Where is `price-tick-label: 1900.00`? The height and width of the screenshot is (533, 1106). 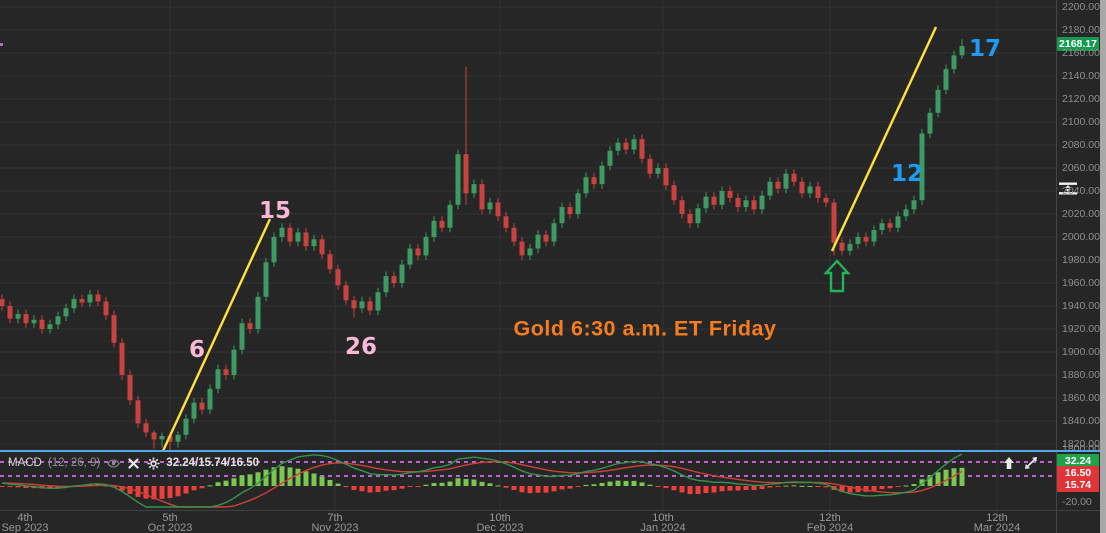
price-tick-label: 1900.00 is located at coordinates (1081, 352).